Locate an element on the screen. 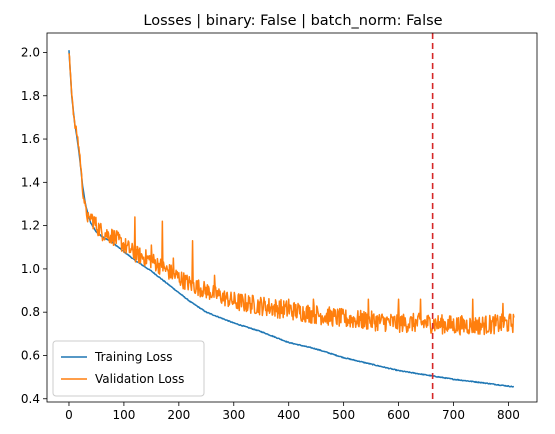 The image size is (555, 434). y-tick-label: 1.2 is located at coordinates (30, 226).